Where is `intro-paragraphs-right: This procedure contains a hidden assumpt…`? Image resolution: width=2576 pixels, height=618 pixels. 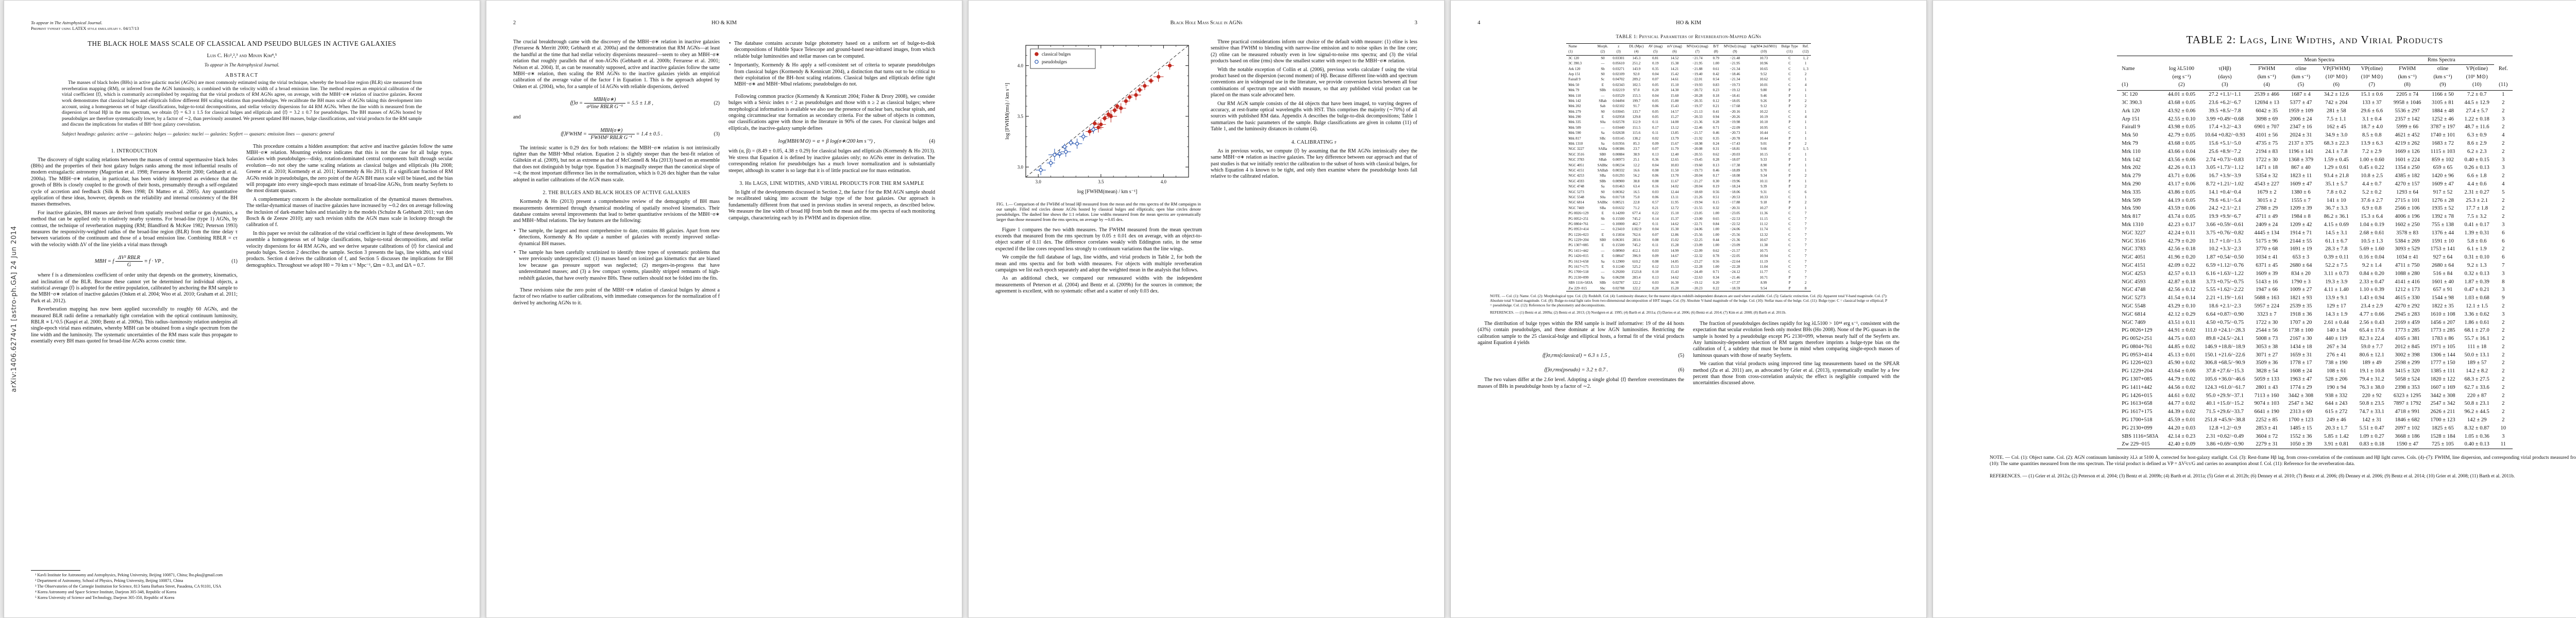
intro-paragraphs-right: This procedure contains a hidden assumpt… is located at coordinates (350, 207).